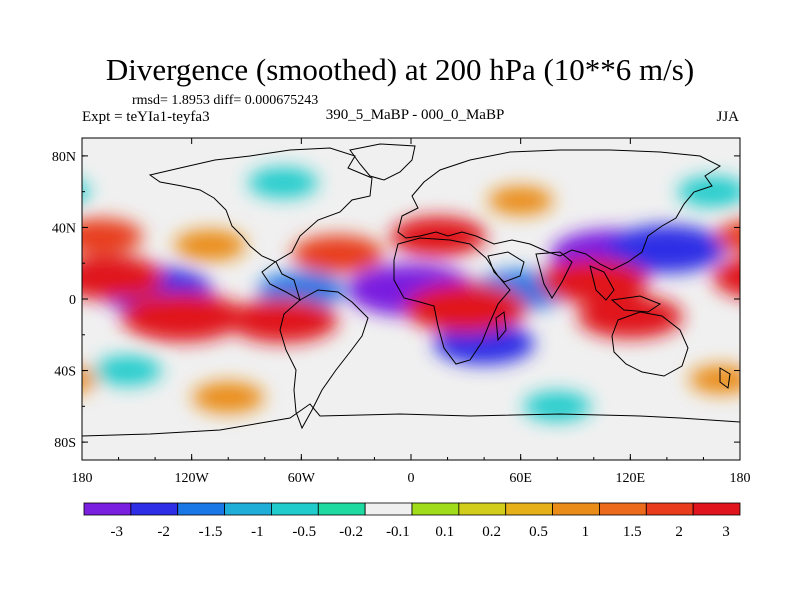  I want to click on colorbar-label: 0.2, so click(491, 532).